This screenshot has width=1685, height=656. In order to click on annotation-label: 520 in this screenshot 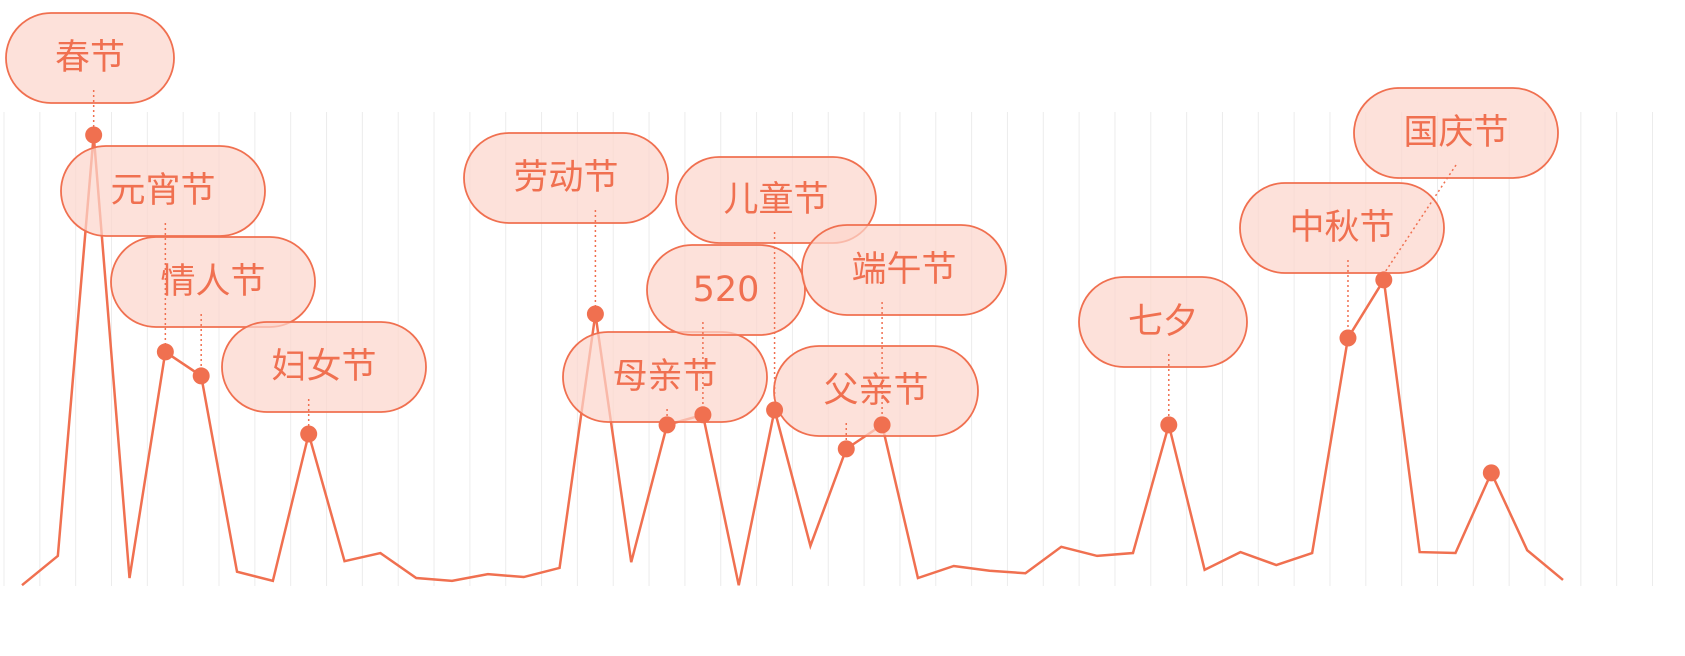, I will do `click(726, 290)`.